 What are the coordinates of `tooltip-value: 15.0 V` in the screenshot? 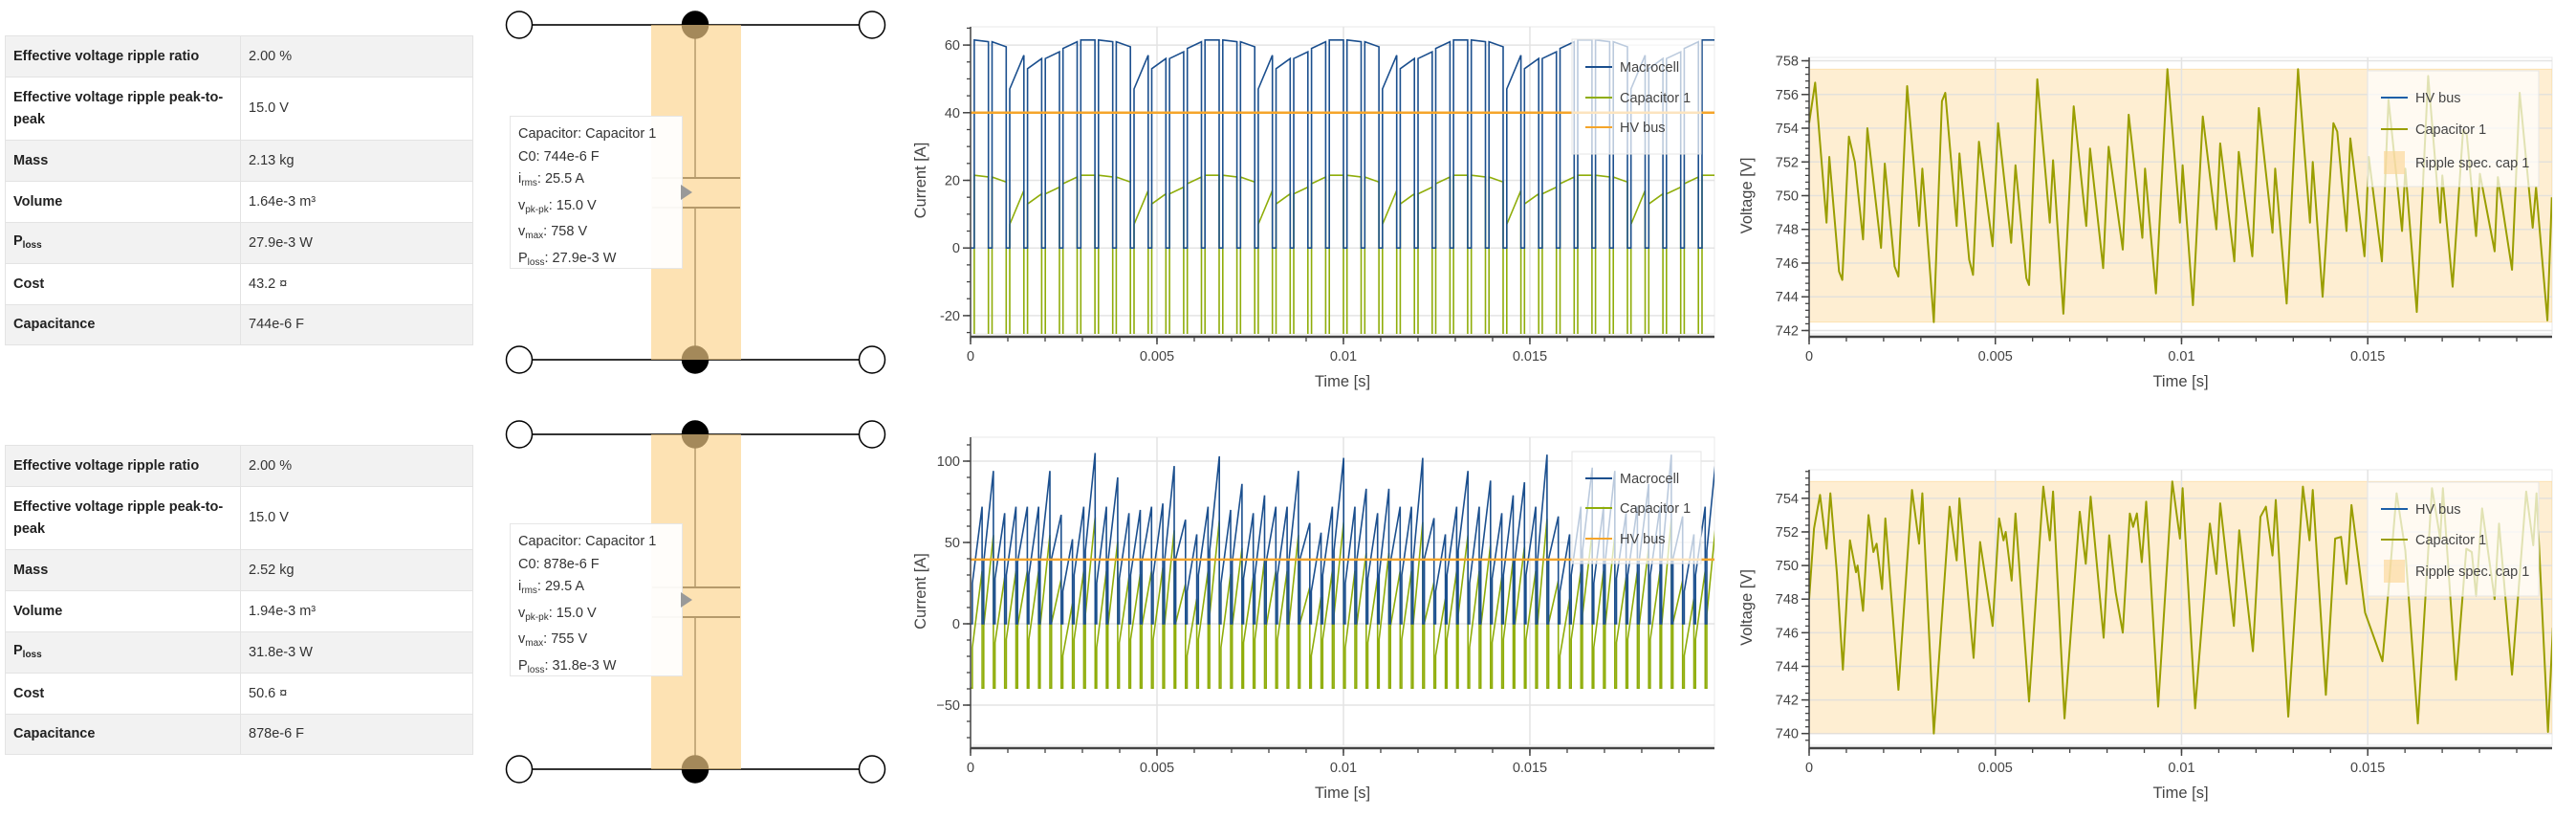 It's located at (576, 613).